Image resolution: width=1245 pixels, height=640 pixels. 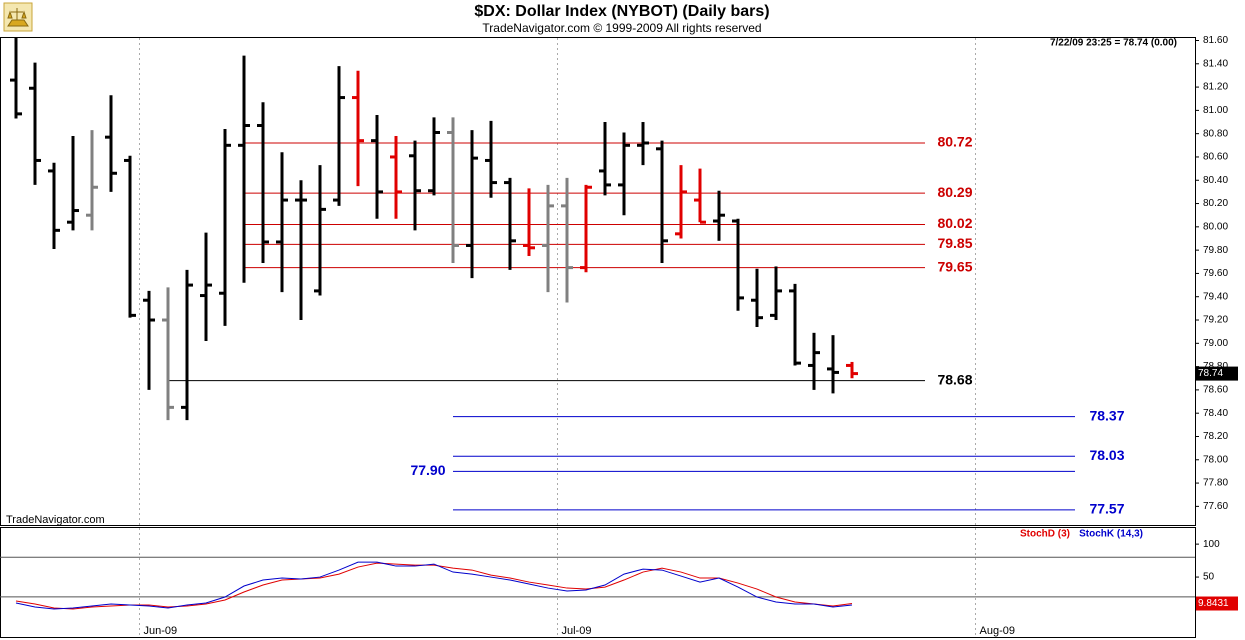 I want to click on y-tick-label: 78.00, so click(x=1215, y=459).